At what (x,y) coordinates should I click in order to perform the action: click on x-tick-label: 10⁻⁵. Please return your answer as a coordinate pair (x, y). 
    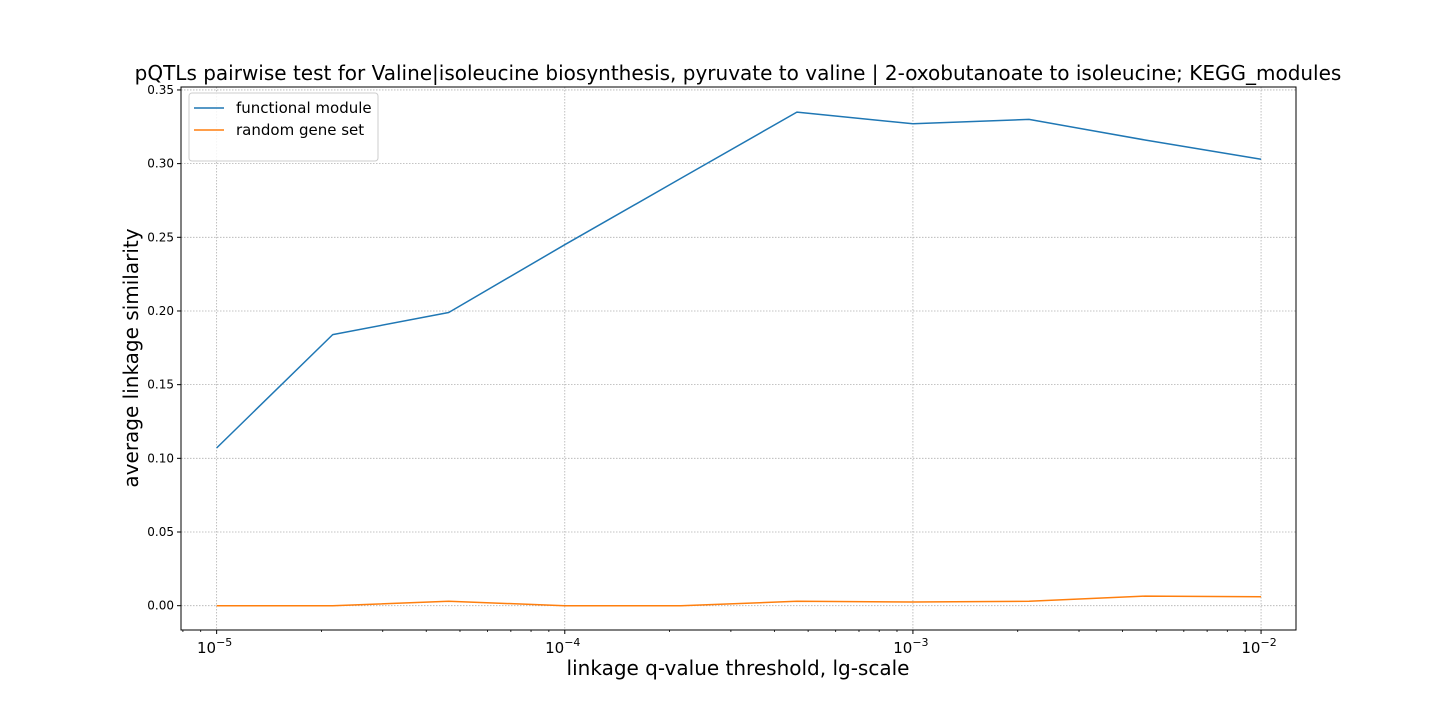
    Looking at the image, I should click on (214, 646).